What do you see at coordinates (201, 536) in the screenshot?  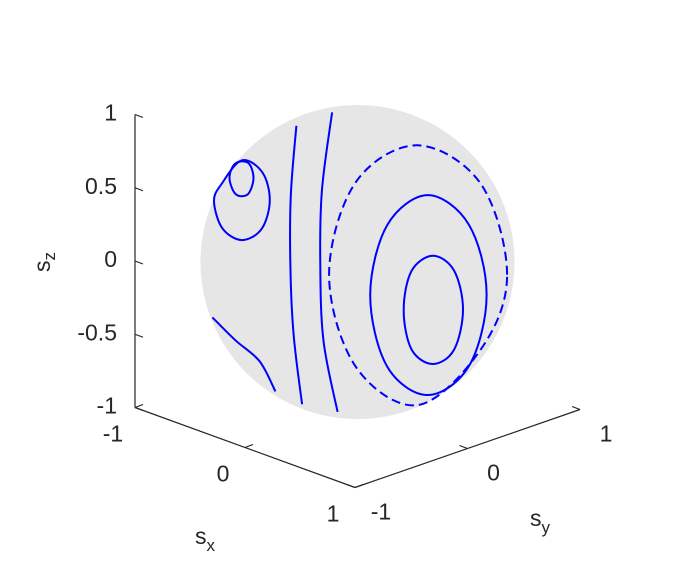 I see `x-label-text: s` at bounding box center [201, 536].